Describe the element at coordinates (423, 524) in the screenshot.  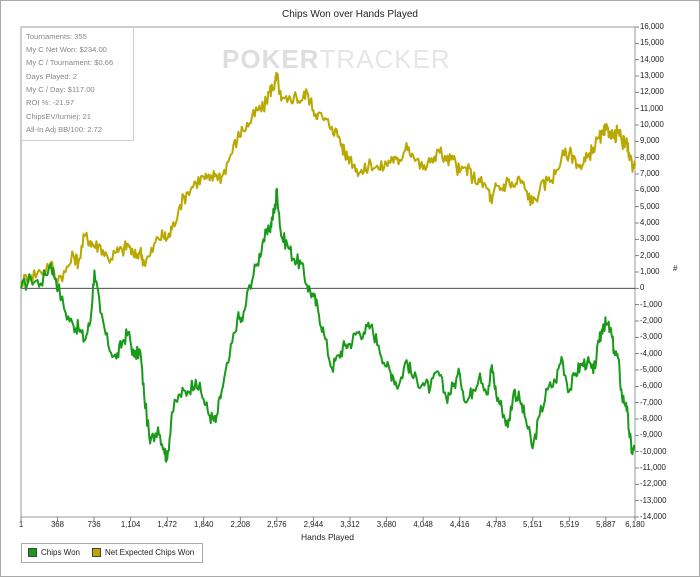
I see `x-tick-label: 4,048` at that location.